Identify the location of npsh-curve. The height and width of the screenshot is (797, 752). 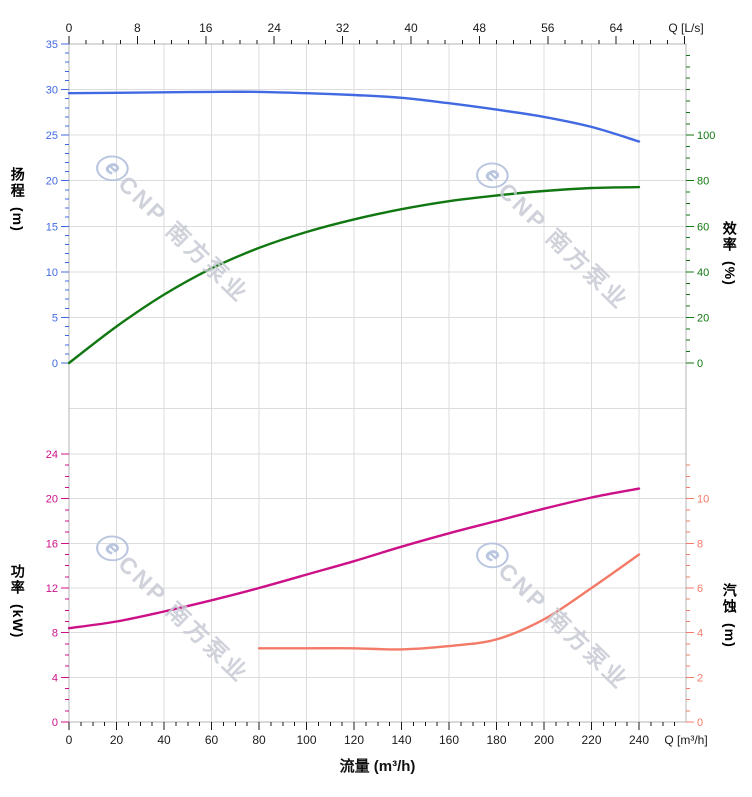
(449, 602).